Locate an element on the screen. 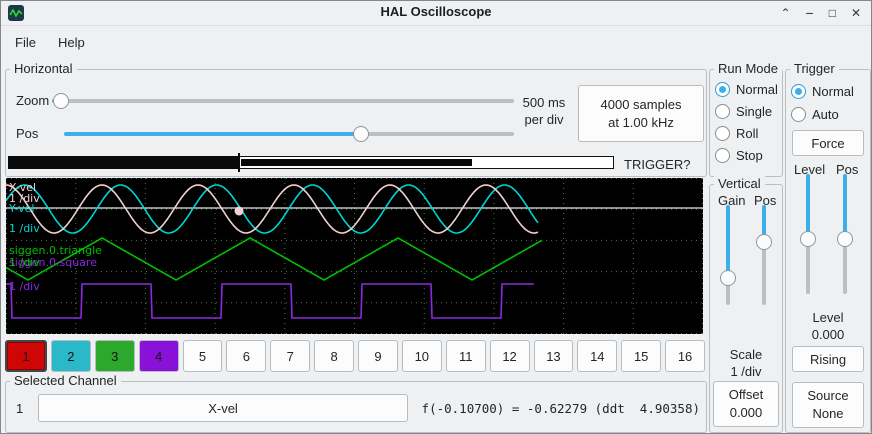 The height and width of the screenshot is (434, 872). selected-channel-group-label: Selected Channel is located at coordinates (65, 380).